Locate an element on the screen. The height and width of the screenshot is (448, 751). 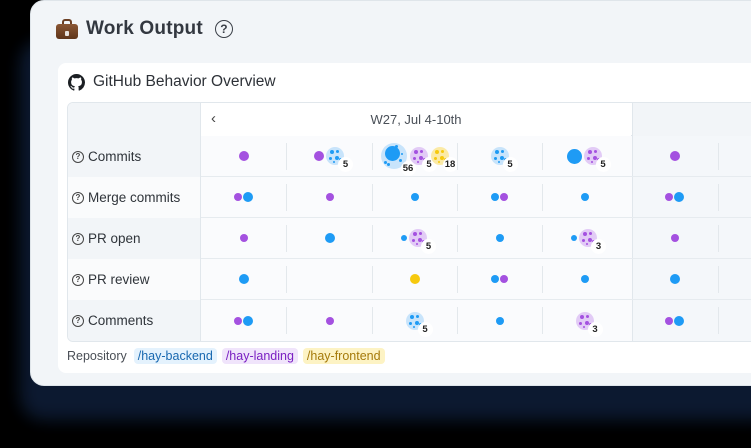
count-badge: 5 is located at coordinates (428, 246).